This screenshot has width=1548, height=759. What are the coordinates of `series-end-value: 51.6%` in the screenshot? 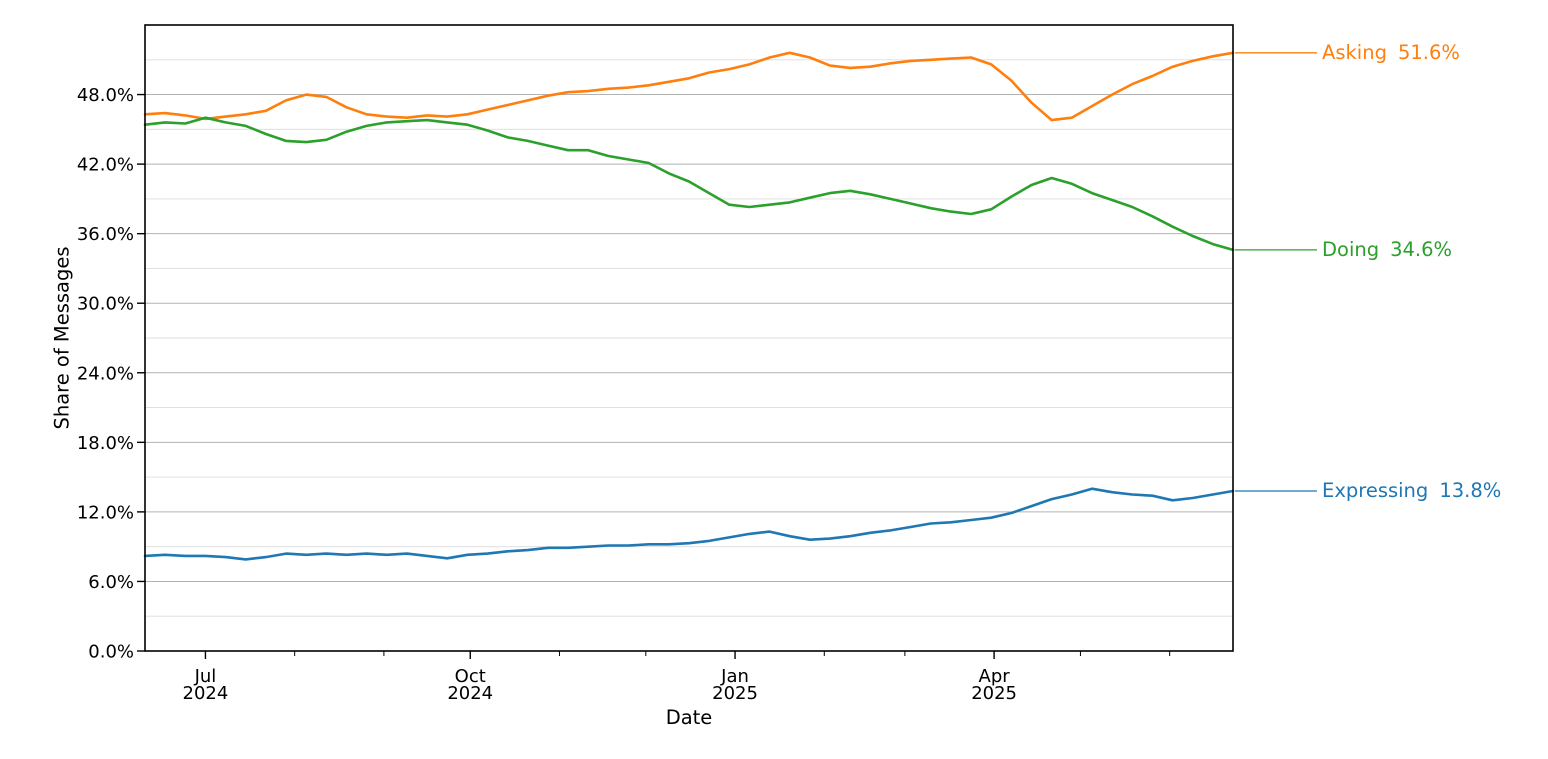 It's located at (1428, 52).